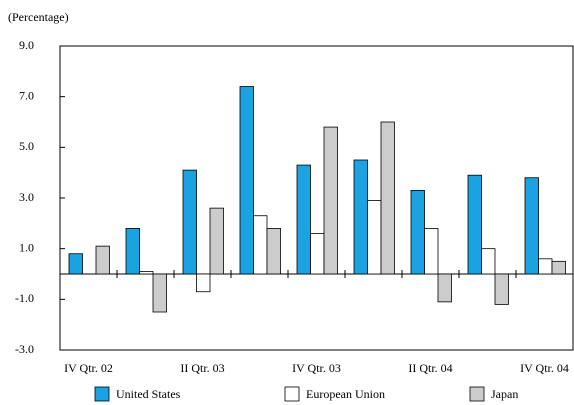  What do you see at coordinates (26, 95) in the screenshot?
I see `y-tick-label: 7.0` at bounding box center [26, 95].